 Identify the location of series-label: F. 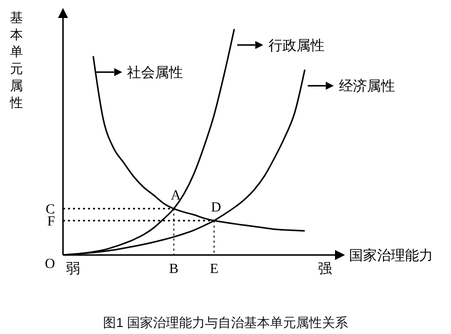
(51, 222).